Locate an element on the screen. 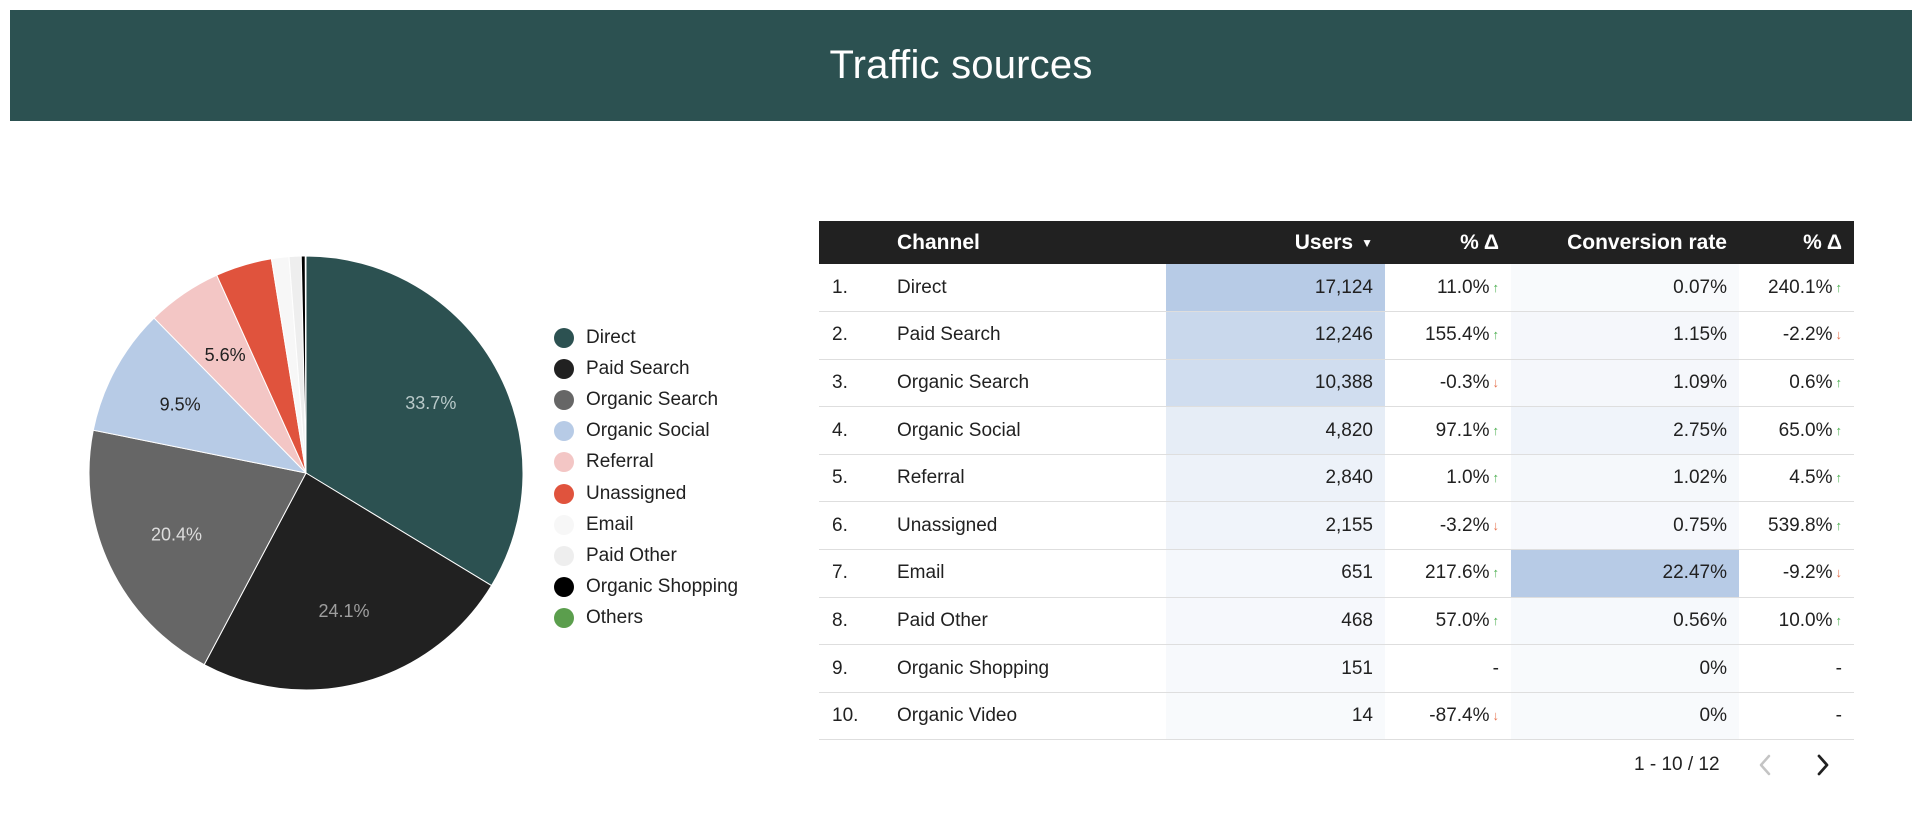 The height and width of the screenshot is (839, 1920). legend-item: Direct is located at coordinates (646, 337).